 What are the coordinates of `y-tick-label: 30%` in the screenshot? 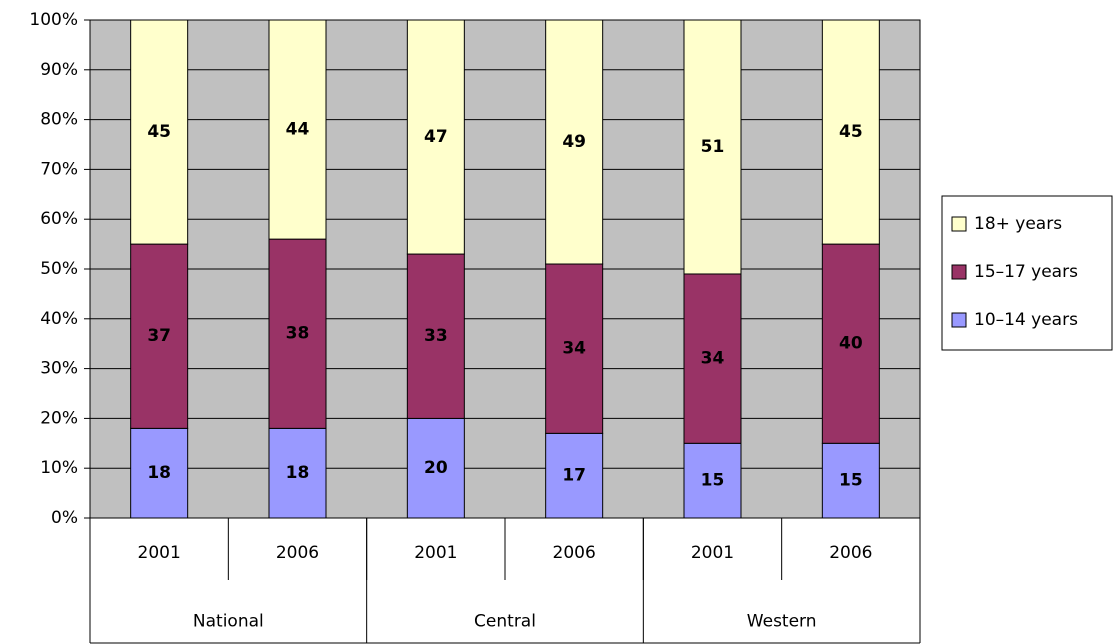 It's located at (59, 369).